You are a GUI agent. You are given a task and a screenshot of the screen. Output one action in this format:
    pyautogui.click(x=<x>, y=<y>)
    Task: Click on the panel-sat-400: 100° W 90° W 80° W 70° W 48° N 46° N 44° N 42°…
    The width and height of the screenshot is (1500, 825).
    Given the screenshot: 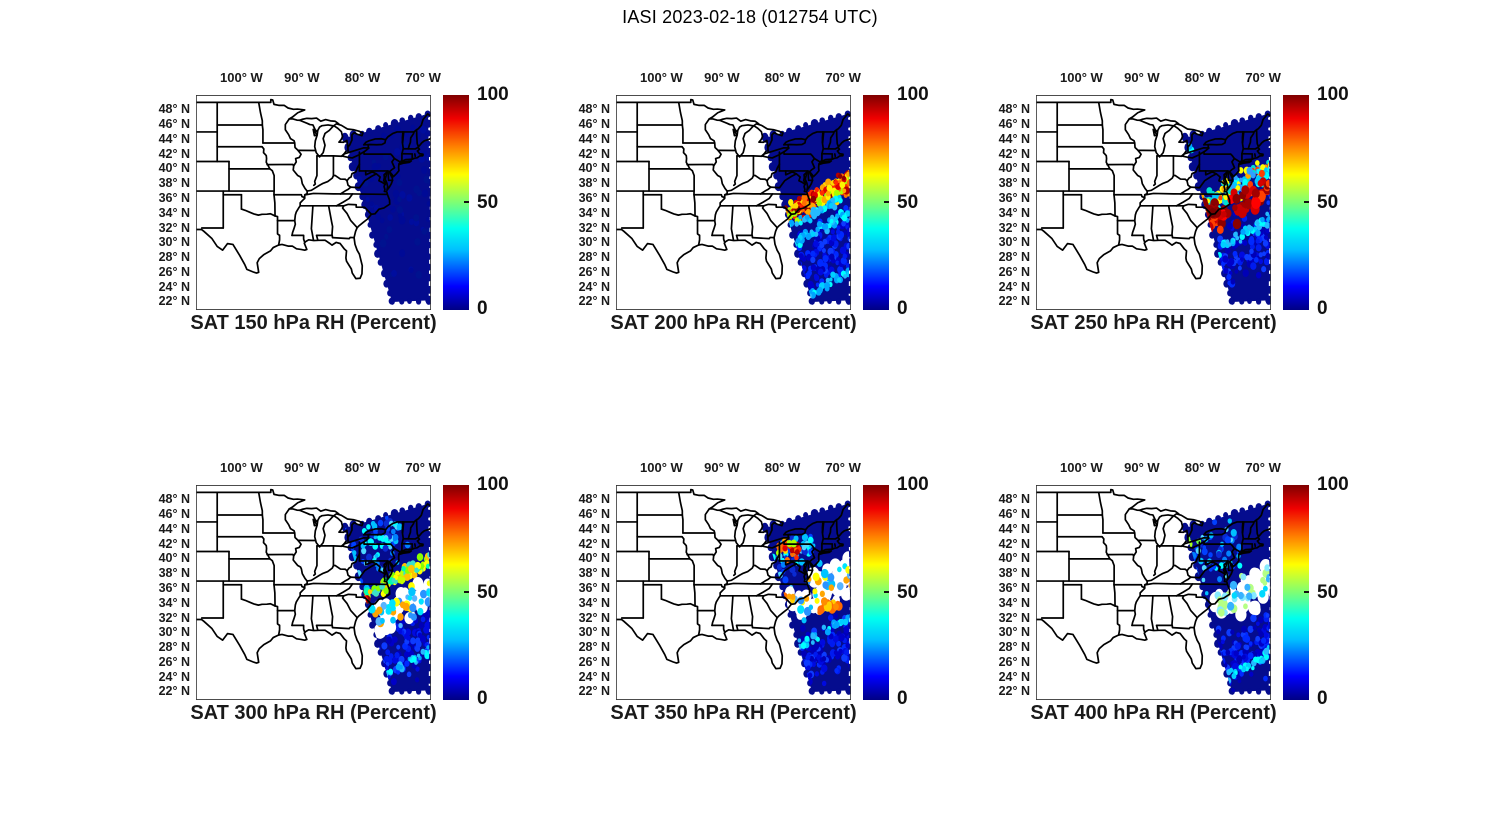 What is the action you would take?
    pyautogui.click(x=1175, y=598)
    